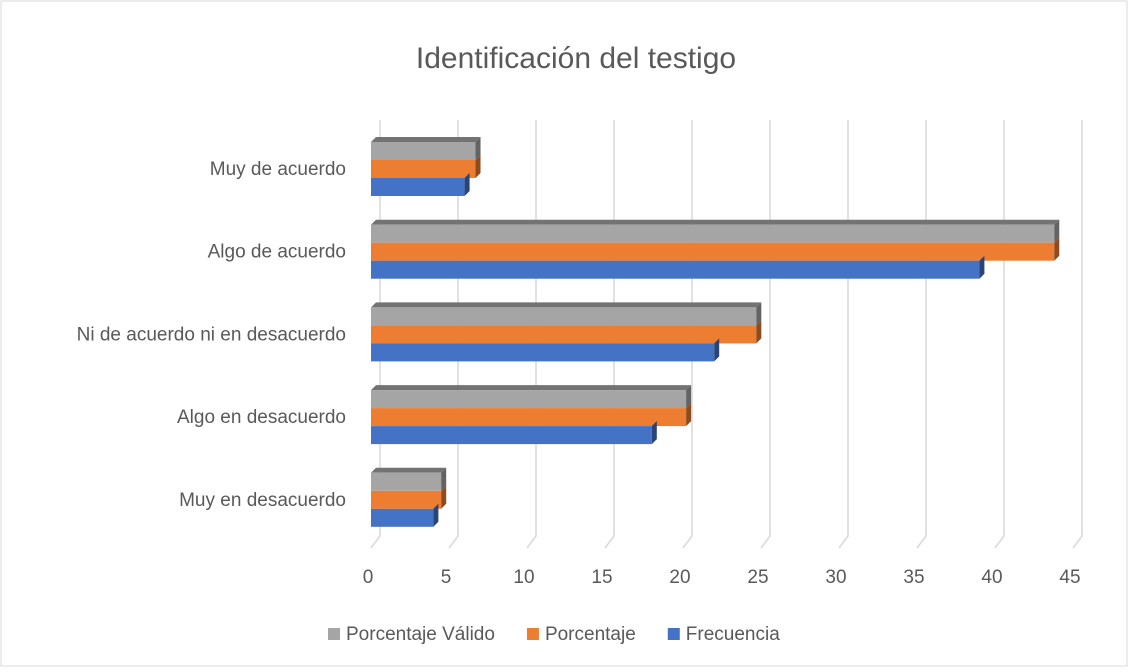 This screenshot has height=672, width=1128. I want to click on legend-label: Porcentaje Válido, so click(420, 634).